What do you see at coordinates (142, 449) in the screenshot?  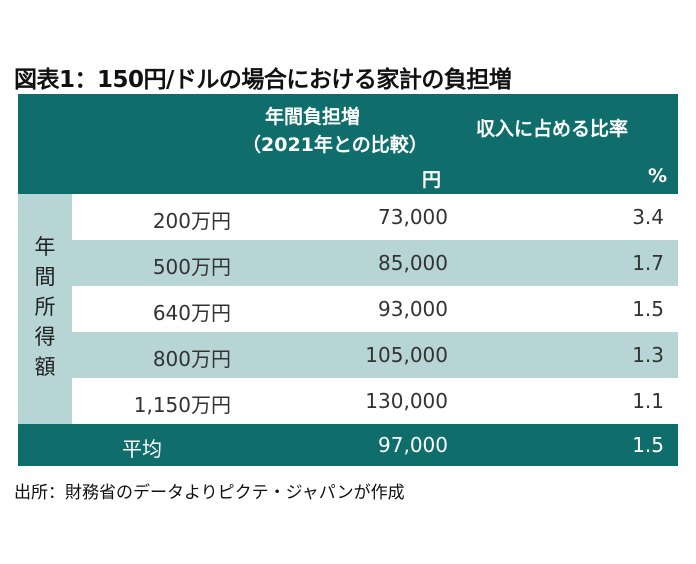 I see `average-label: 平均` at bounding box center [142, 449].